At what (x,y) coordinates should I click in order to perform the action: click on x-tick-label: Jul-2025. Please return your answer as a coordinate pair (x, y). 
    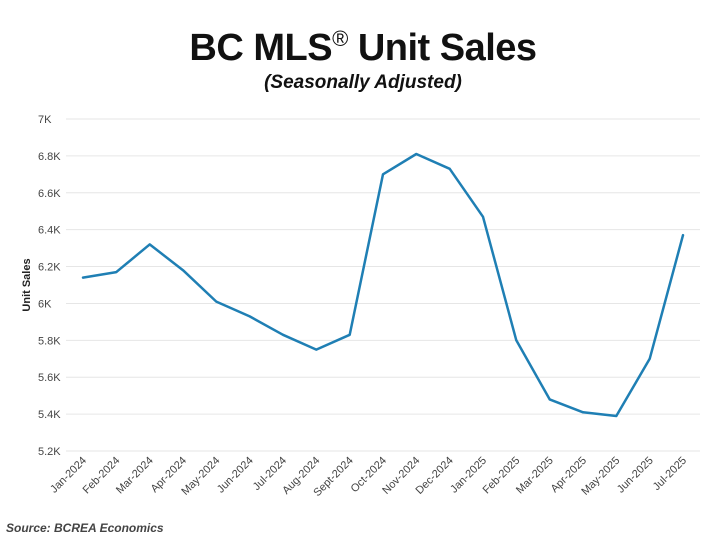
    Looking at the image, I should click on (670, 474).